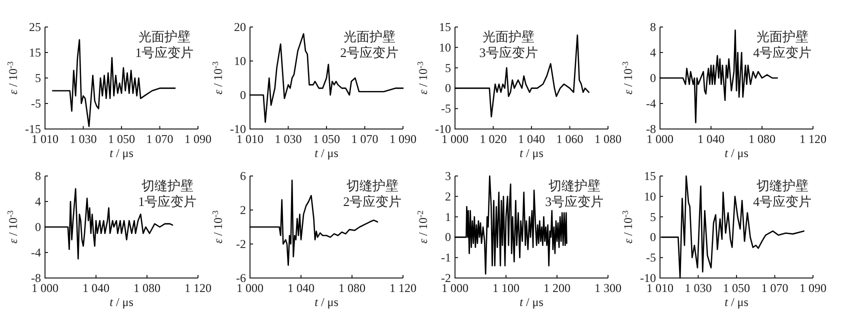  Describe the element at coordinates (35, 27) in the screenshot. I see `y-tick-label: 25` at that location.